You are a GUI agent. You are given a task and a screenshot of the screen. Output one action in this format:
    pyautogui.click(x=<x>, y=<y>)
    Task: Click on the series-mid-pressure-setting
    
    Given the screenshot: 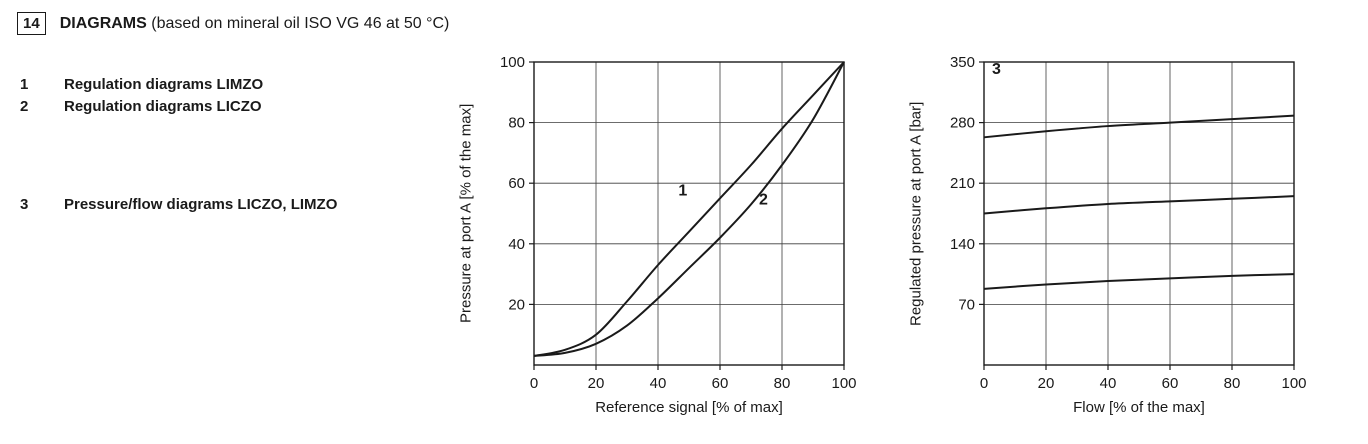 What is the action you would take?
    pyautogui.click(x=1139, y=205)
    